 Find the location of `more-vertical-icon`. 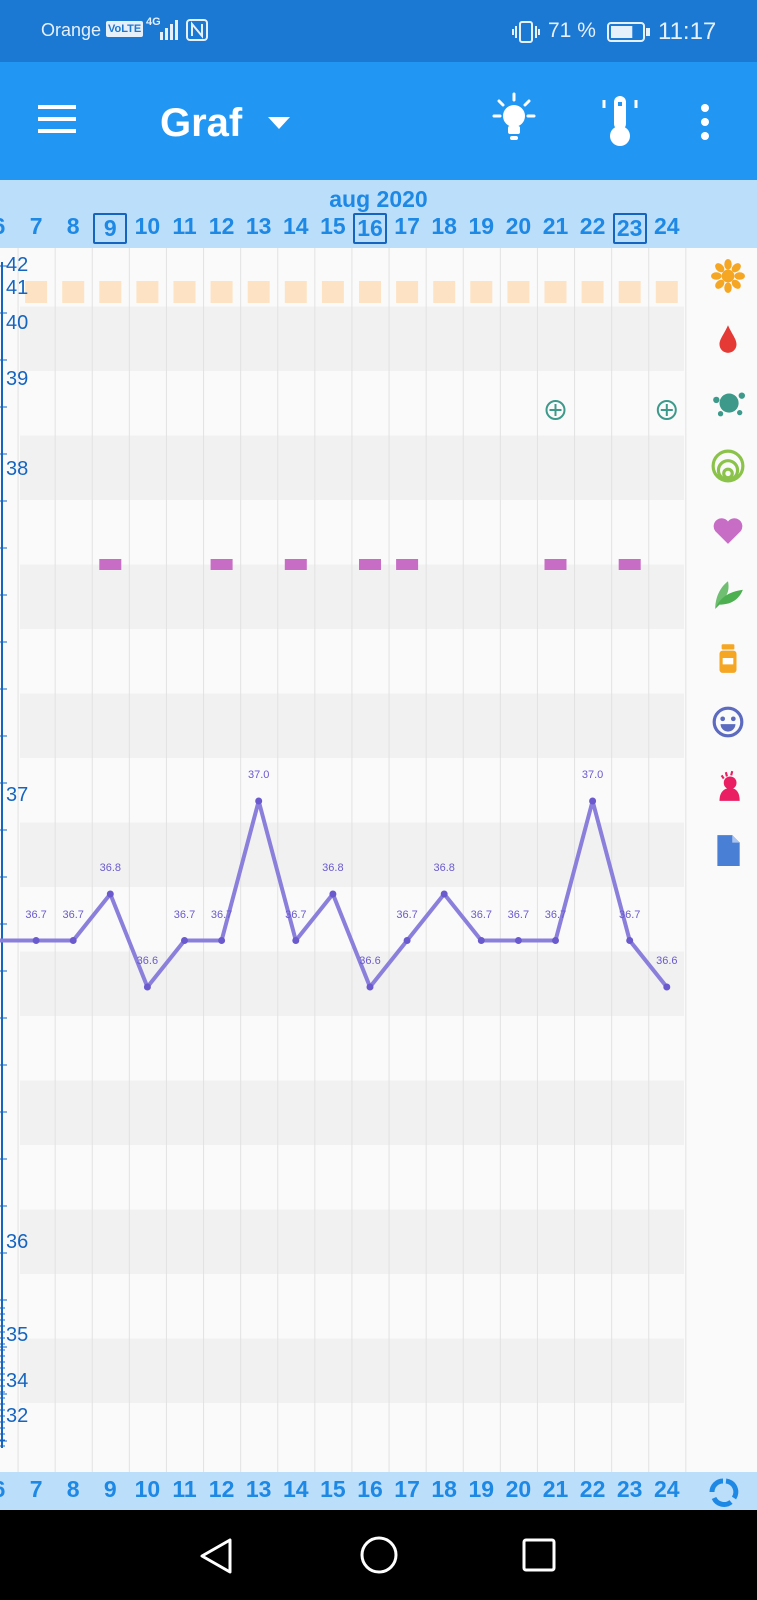

more-vertical-icon is located at coordinates (705, 122).